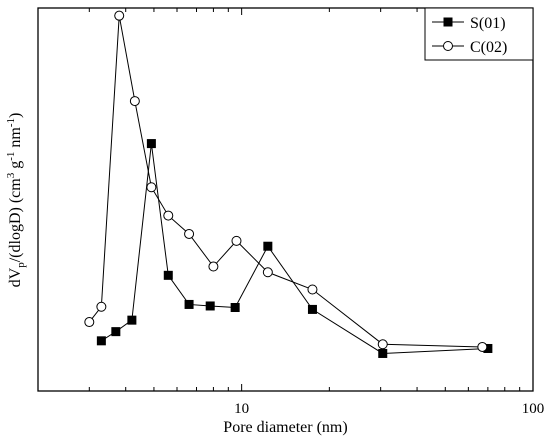 The height and width of the screenshot is (444, 550). What do you see at coordinates (488, 47) in the screenshot?
I see `legend-label: C(02)` at bounding box center [488, 47].